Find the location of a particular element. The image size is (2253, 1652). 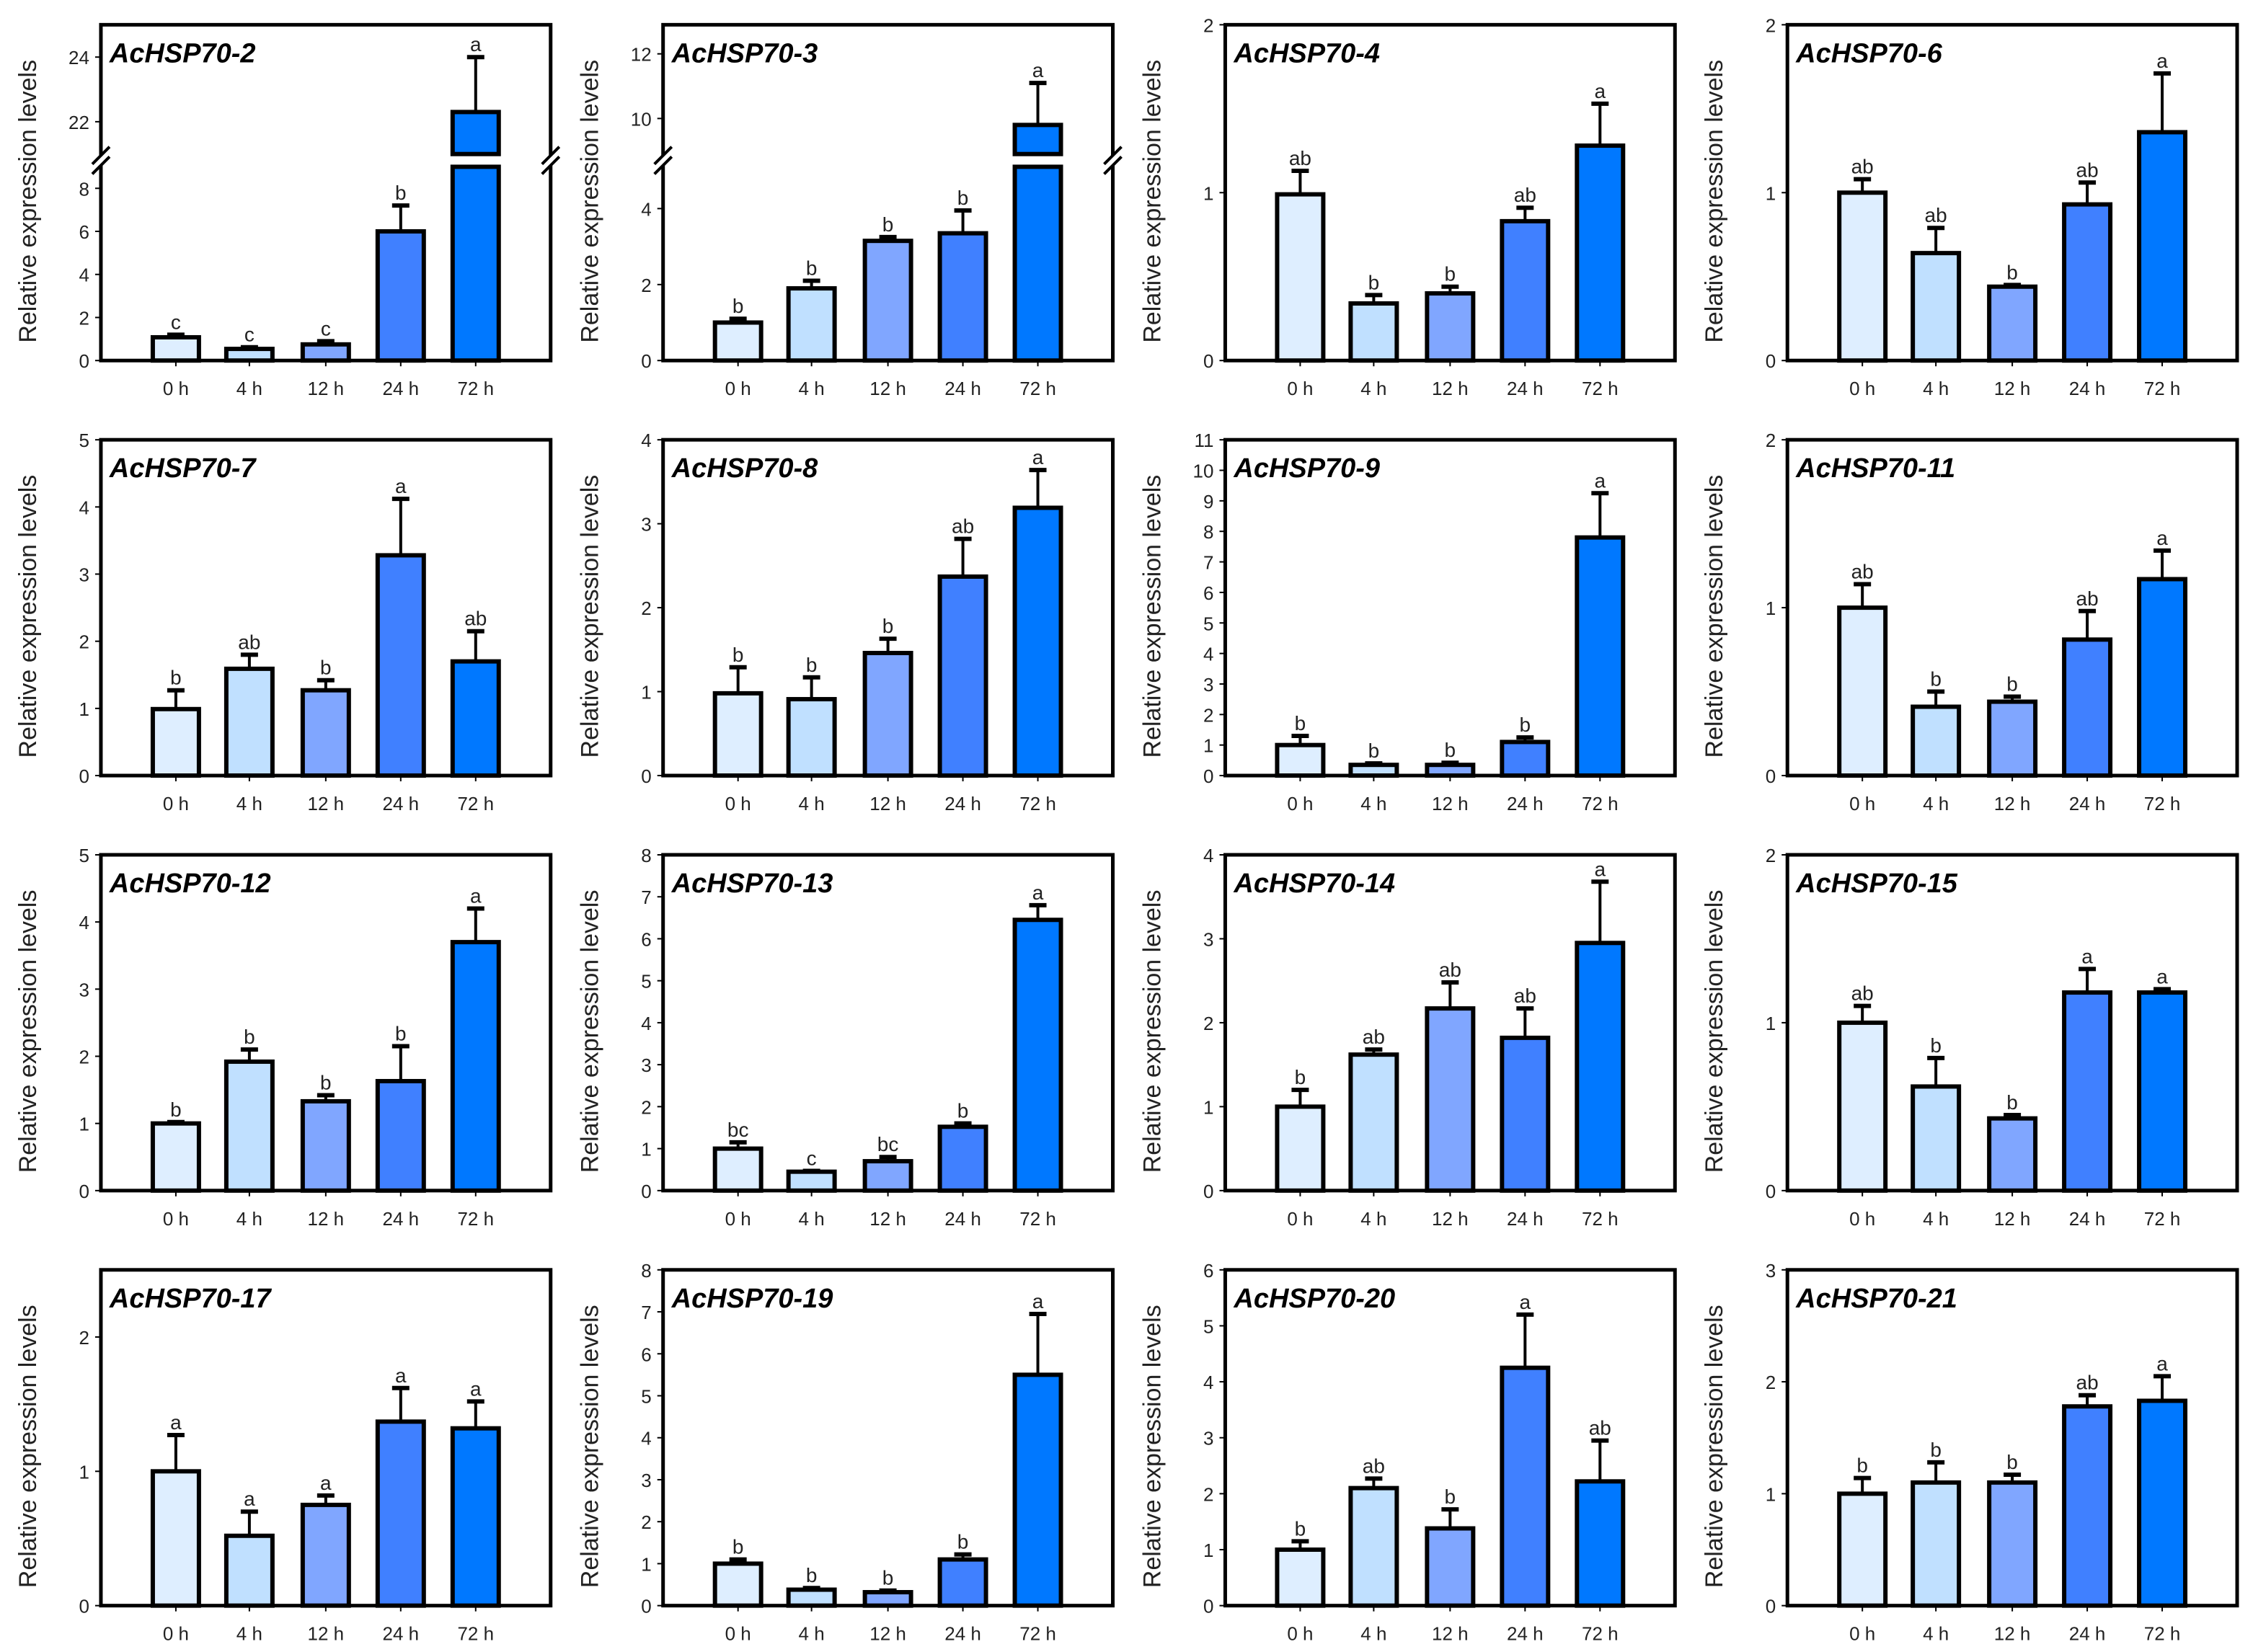

plot-frame is located at coordinates (326, 192).